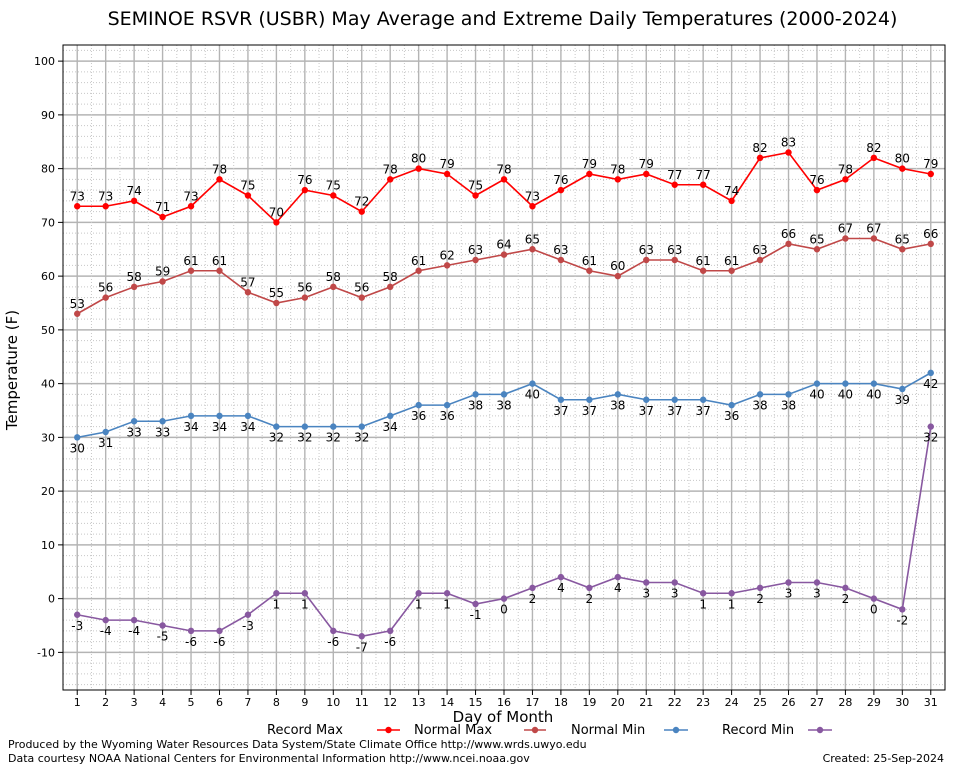 The height and width of the screenshot is (768, 954). What do you see at coordinates (589, 164) in the screenshot?
I see `record-max-data-label: 79` at bounding box center [589, 164].